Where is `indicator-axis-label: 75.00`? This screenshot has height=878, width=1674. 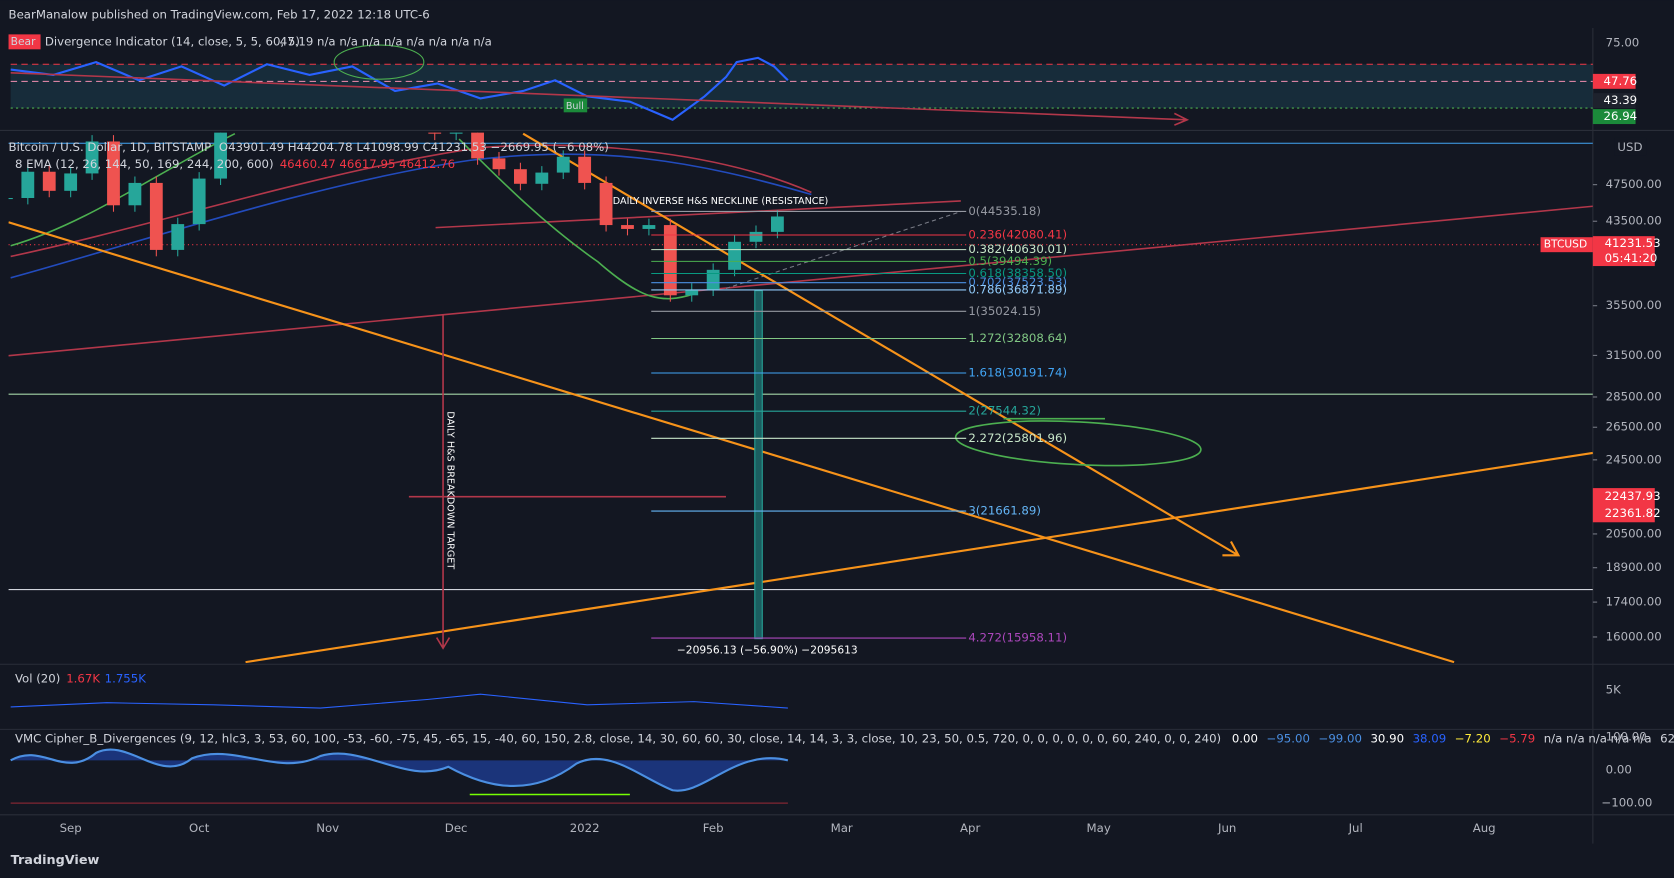
indicator-axis-label: 75.00 is located at coordinates (1623, 42).